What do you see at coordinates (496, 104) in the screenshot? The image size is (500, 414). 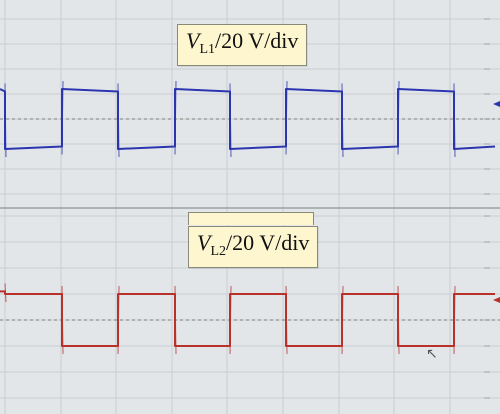 I see `trigger-marker-icon` at bounding box center [496, 104].